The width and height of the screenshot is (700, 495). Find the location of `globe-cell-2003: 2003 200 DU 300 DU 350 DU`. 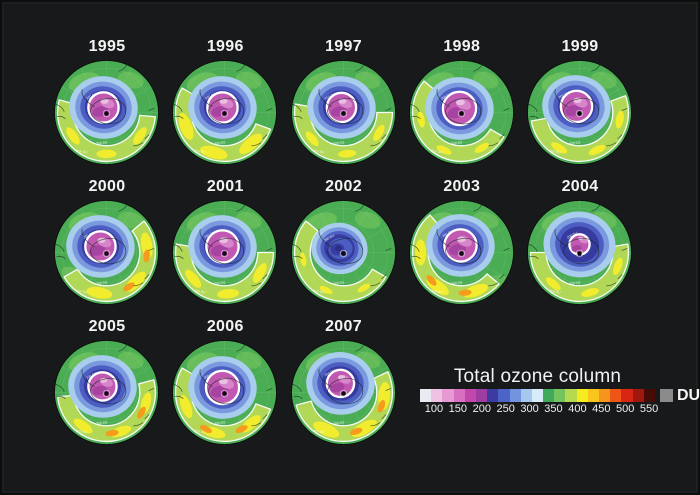

globe-cell-2003: 2003 200 DU 300 DU 350 DU is located at coordinates (462, 244).